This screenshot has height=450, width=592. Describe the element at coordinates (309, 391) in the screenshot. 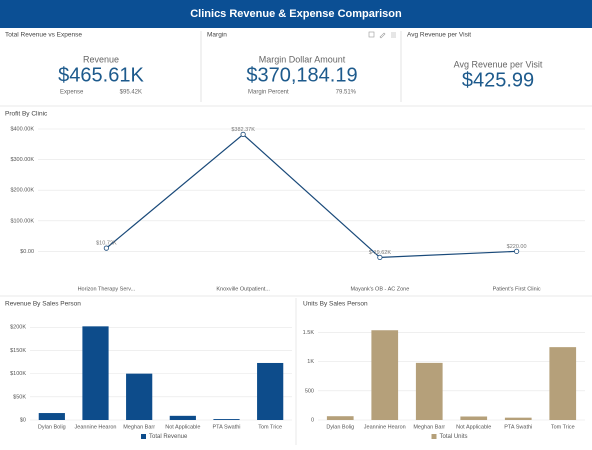

I see `y-tick-label: 500` at that location.